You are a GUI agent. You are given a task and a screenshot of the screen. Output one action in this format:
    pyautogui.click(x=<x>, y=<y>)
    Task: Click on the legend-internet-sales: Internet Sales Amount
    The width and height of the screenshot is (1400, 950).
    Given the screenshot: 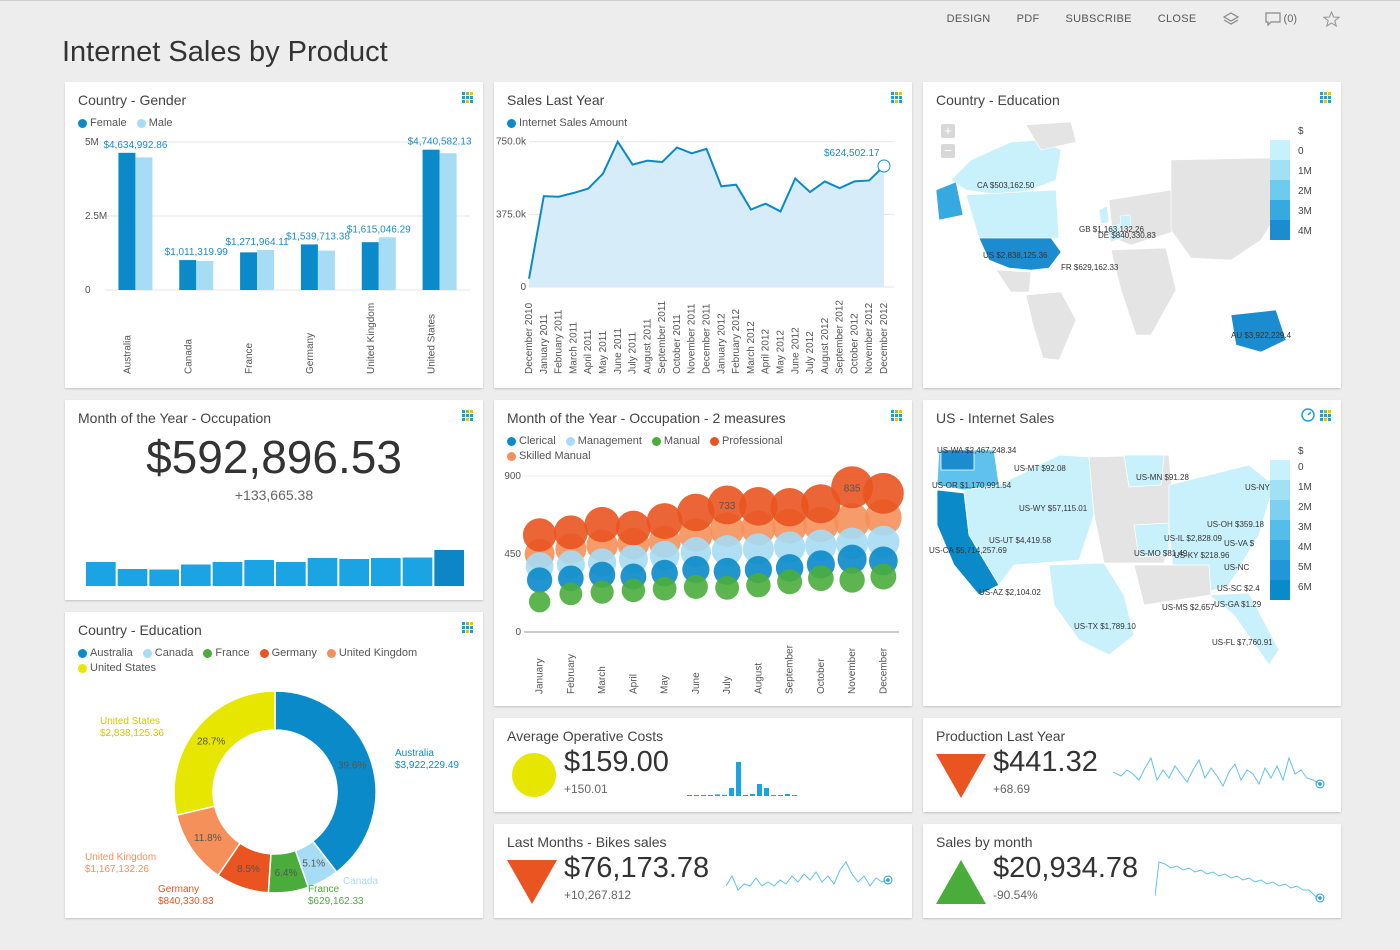 What is the action you would take?
    pyautogui.click(x=567, y=123)
    